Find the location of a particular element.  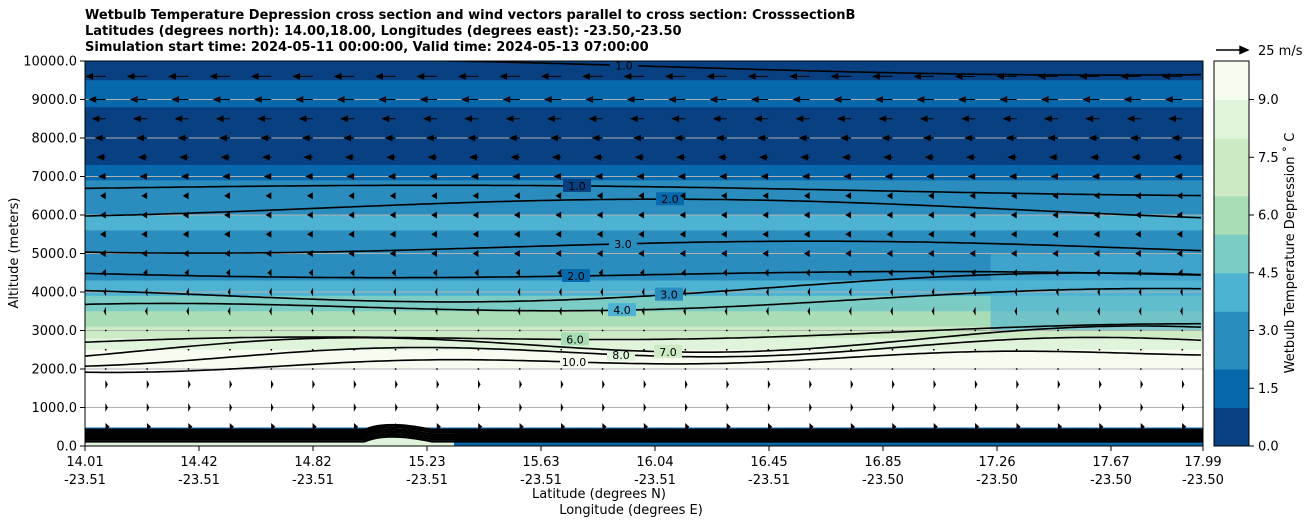

contour-label-bg is located at coordinates (670, 199).